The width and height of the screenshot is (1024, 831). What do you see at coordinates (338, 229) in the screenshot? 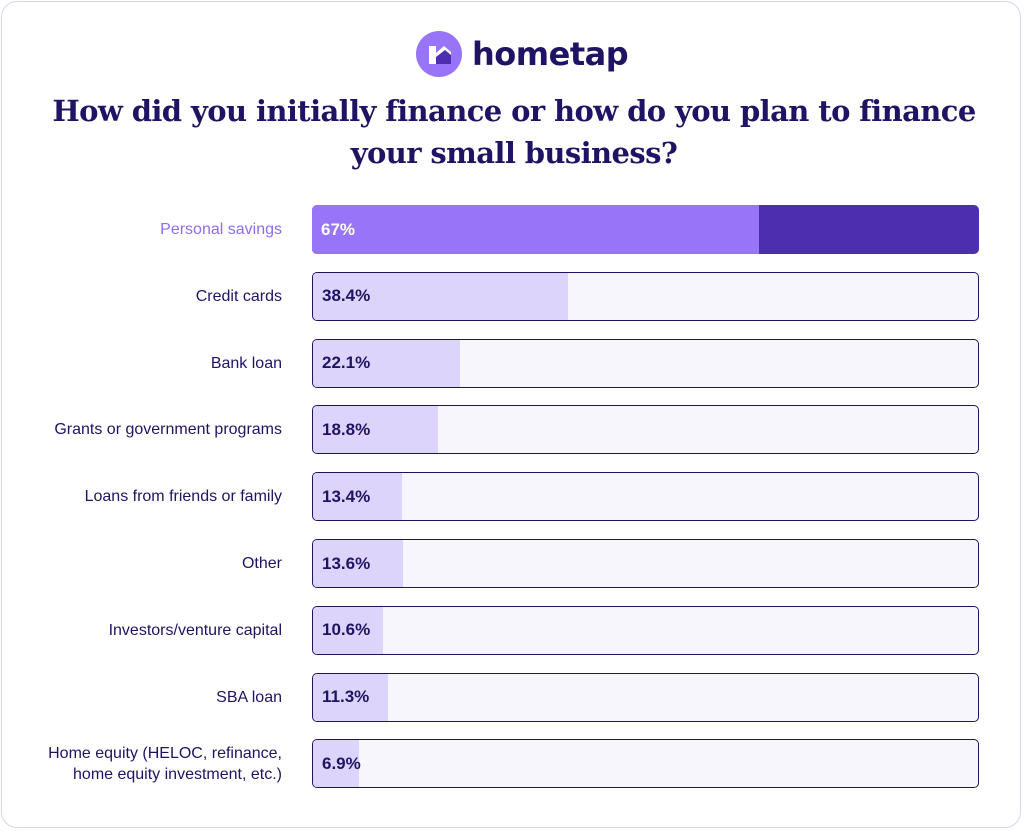
I see `value-label: 67%` at bounding box center [338, 229].